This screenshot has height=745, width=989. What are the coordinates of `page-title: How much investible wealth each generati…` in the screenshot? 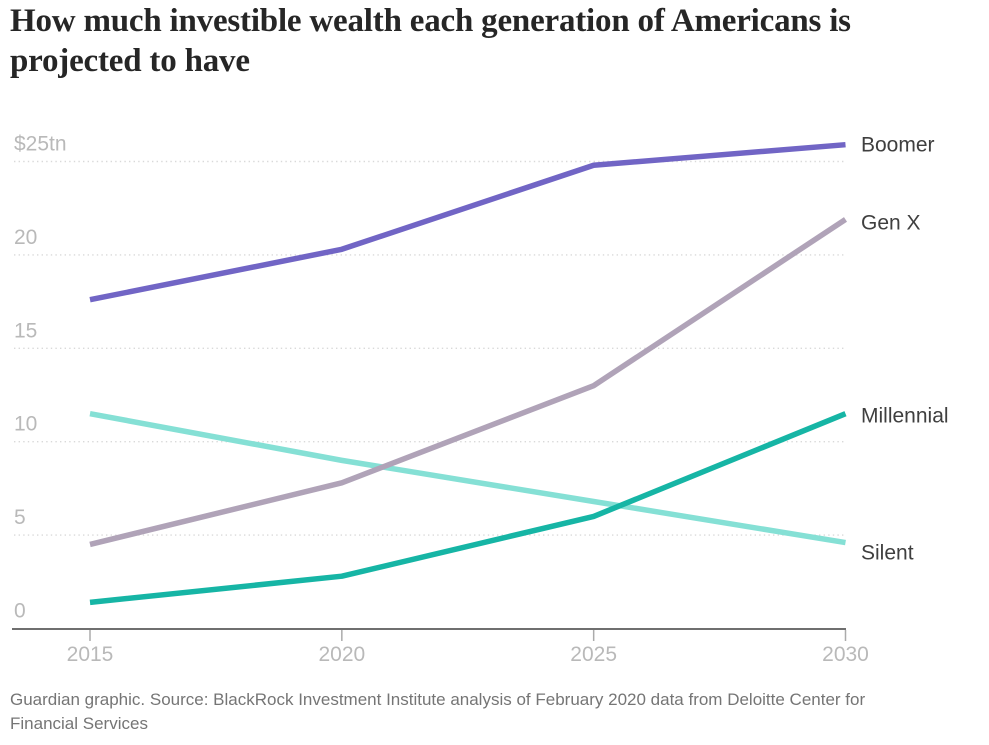 It's located at (430, 41).